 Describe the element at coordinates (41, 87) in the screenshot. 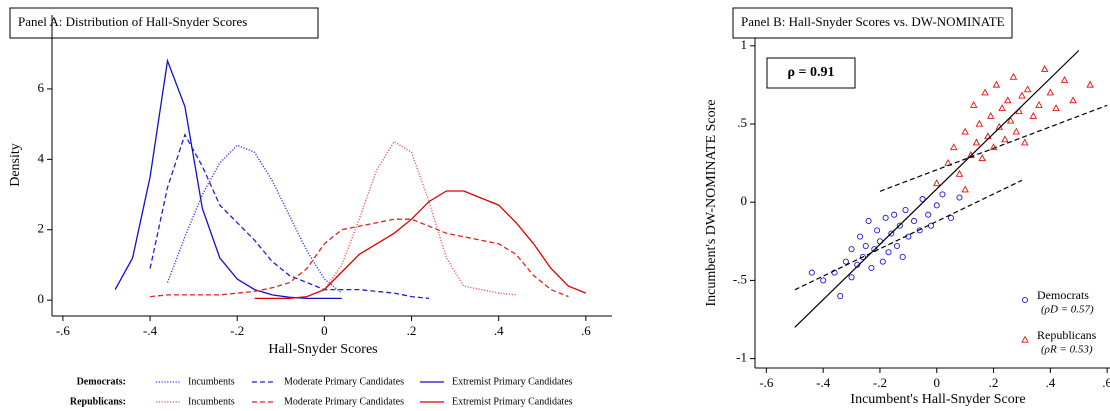

I see `y-tick-label: 6` at that location.